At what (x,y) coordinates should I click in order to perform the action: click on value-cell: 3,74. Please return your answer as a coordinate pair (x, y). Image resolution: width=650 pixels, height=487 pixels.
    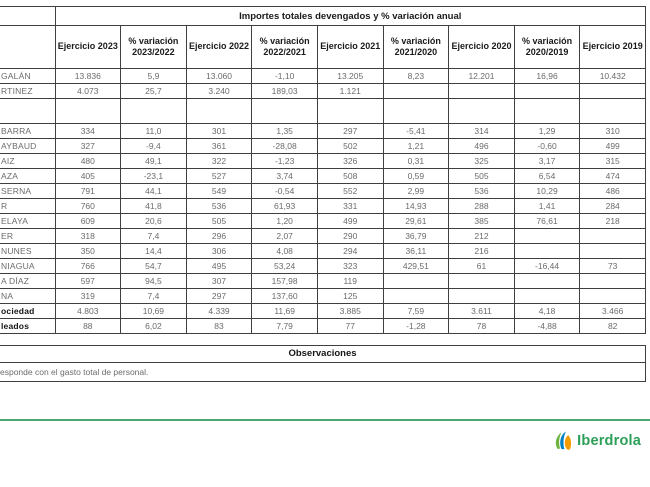
    Looking at the image, I should click on (284, 176).